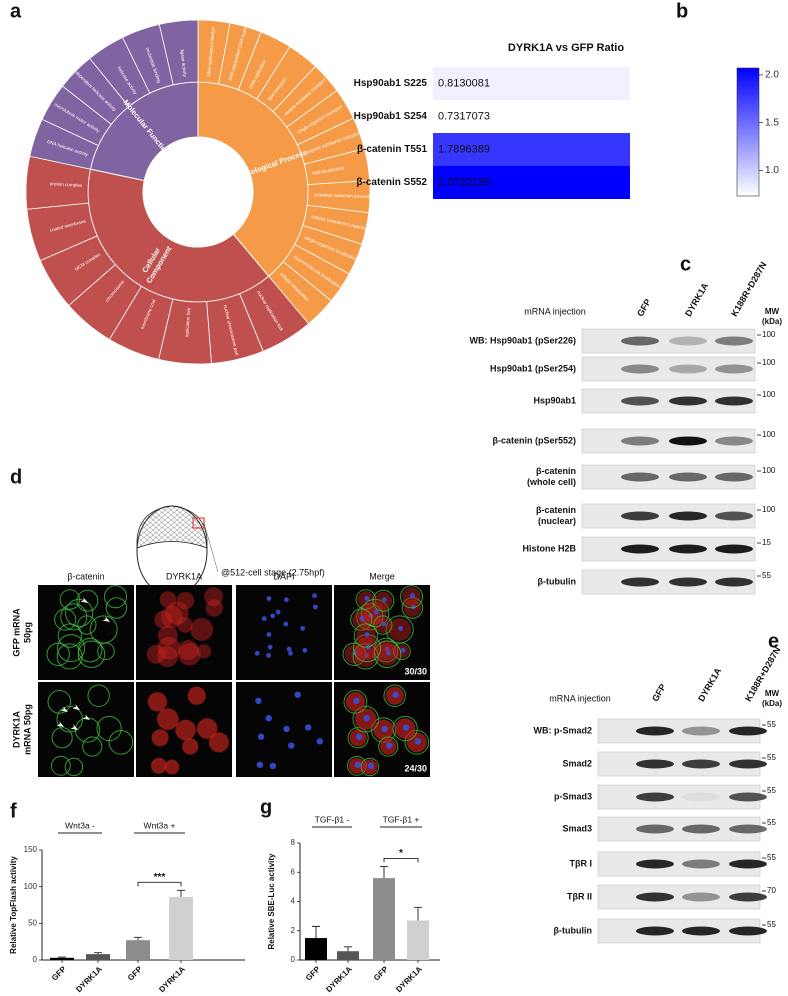  Describe the element at coordinates (159, 884) in the screenshot. I see `significance-bracket` at that location.